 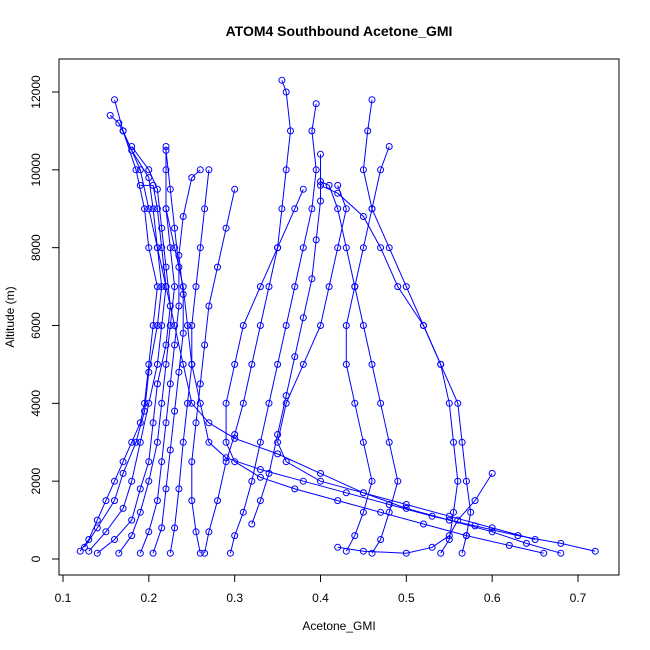 I want to click on y-axis-label: Altitude (m), so click(x=10, y=316).